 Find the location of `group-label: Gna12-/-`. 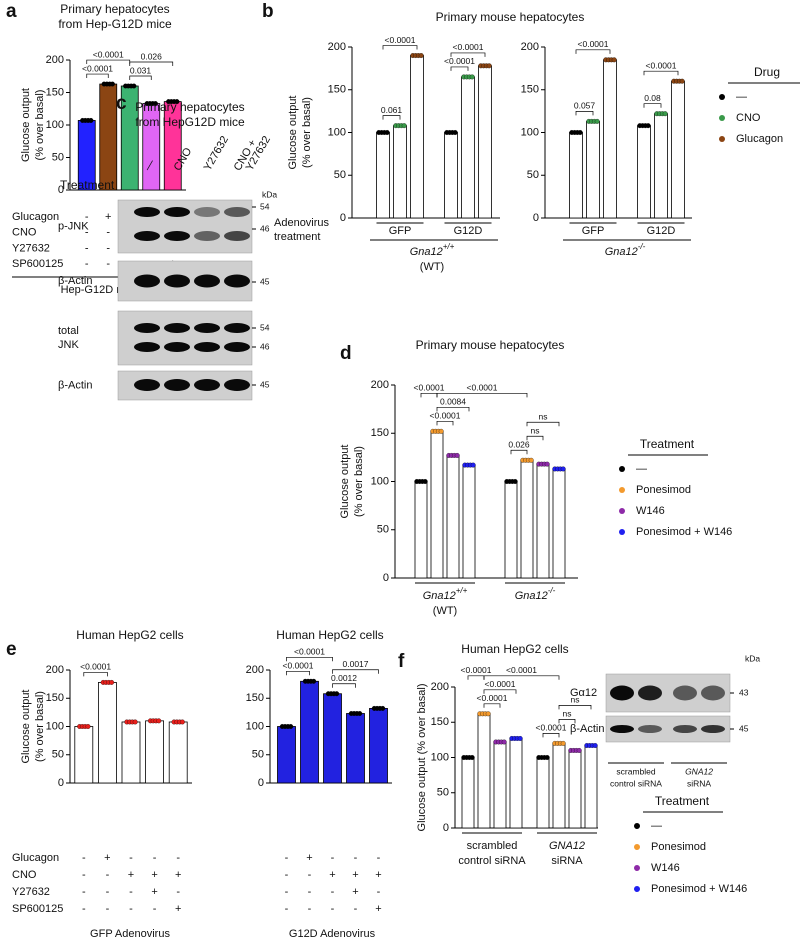

group-label: Gna12-/- is located at coordinates (625, 250).